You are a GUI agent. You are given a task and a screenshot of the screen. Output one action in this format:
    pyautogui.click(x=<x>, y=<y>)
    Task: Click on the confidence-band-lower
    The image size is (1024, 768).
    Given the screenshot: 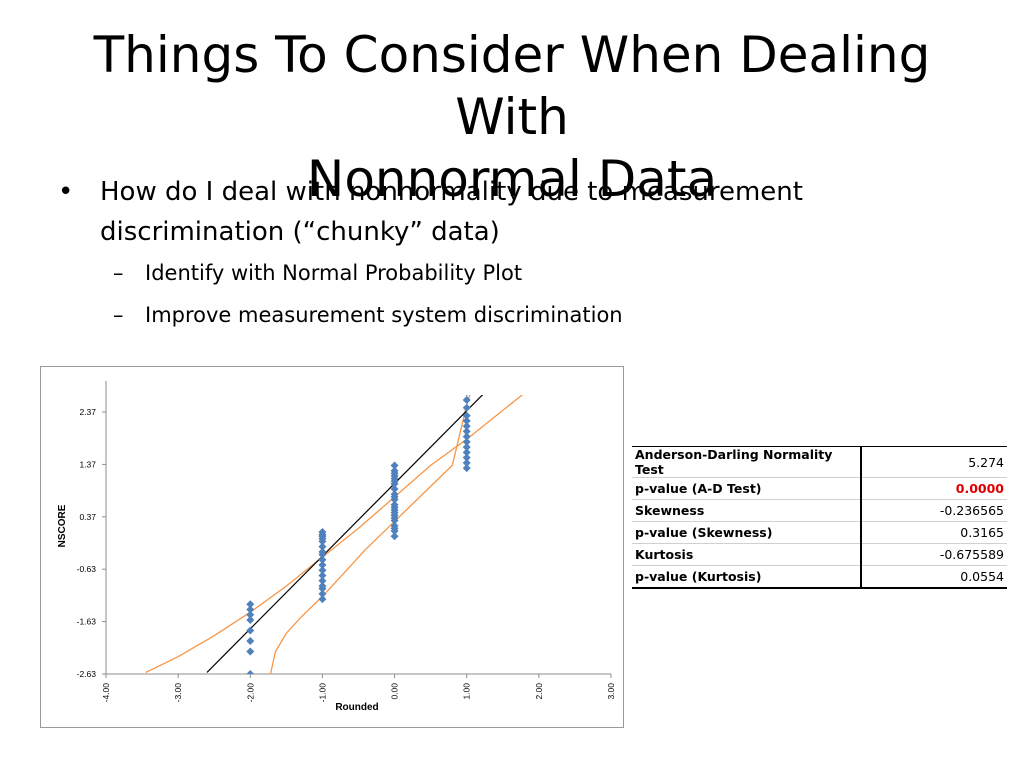 What is the action you would take?
    pyautogui.click(x=370, y=534)
    